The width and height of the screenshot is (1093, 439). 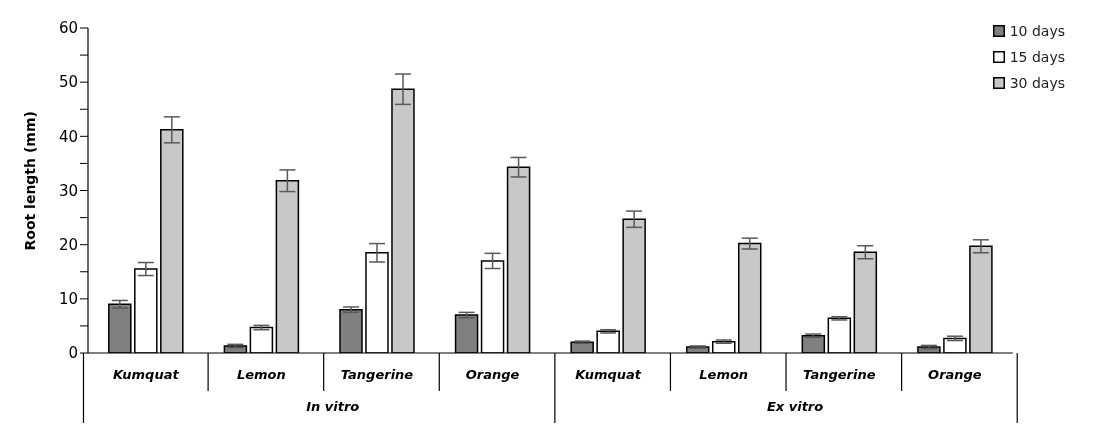 I want to click on y-tick-label: 30, so click(x=68, y=190).